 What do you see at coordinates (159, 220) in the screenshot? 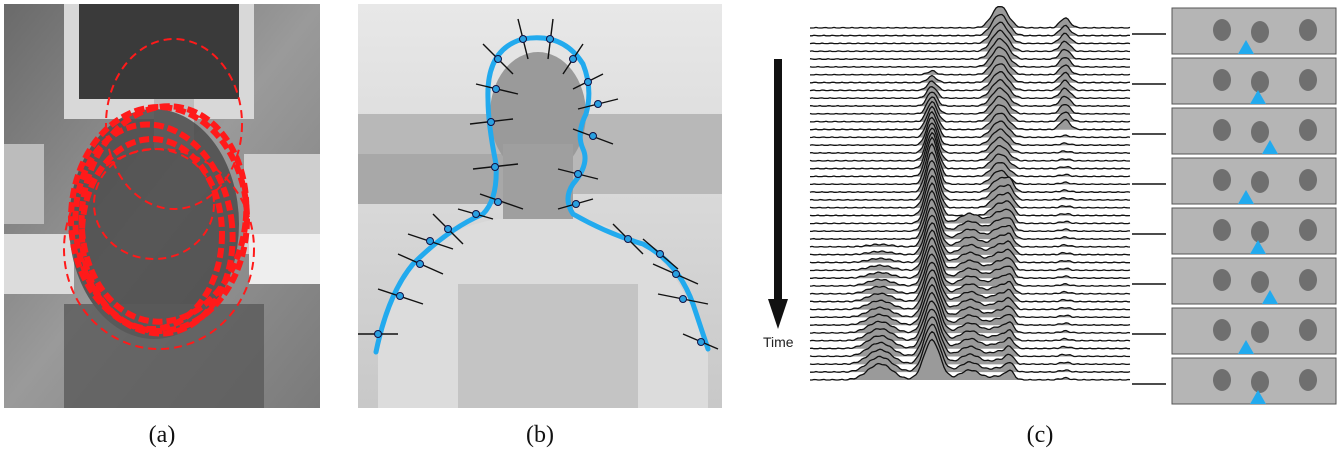
I see `red-contour-icon` at bounding box center [159, 220].